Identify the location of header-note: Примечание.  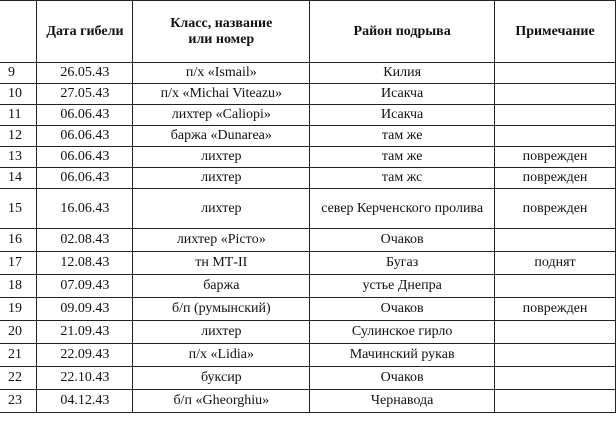
(555, 31).